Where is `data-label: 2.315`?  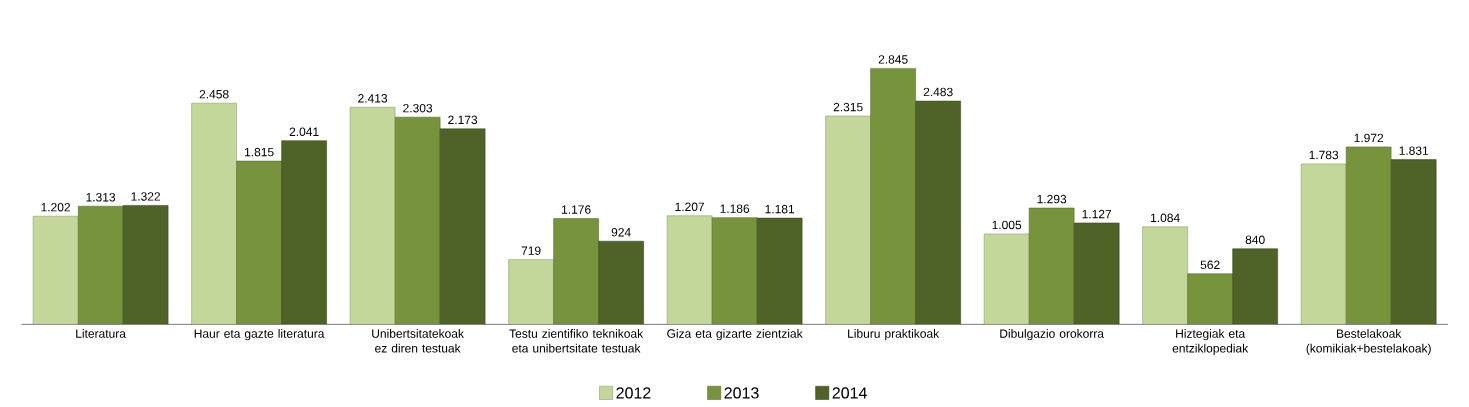 data-label: 2.315 is located at coordinates (848, 107).